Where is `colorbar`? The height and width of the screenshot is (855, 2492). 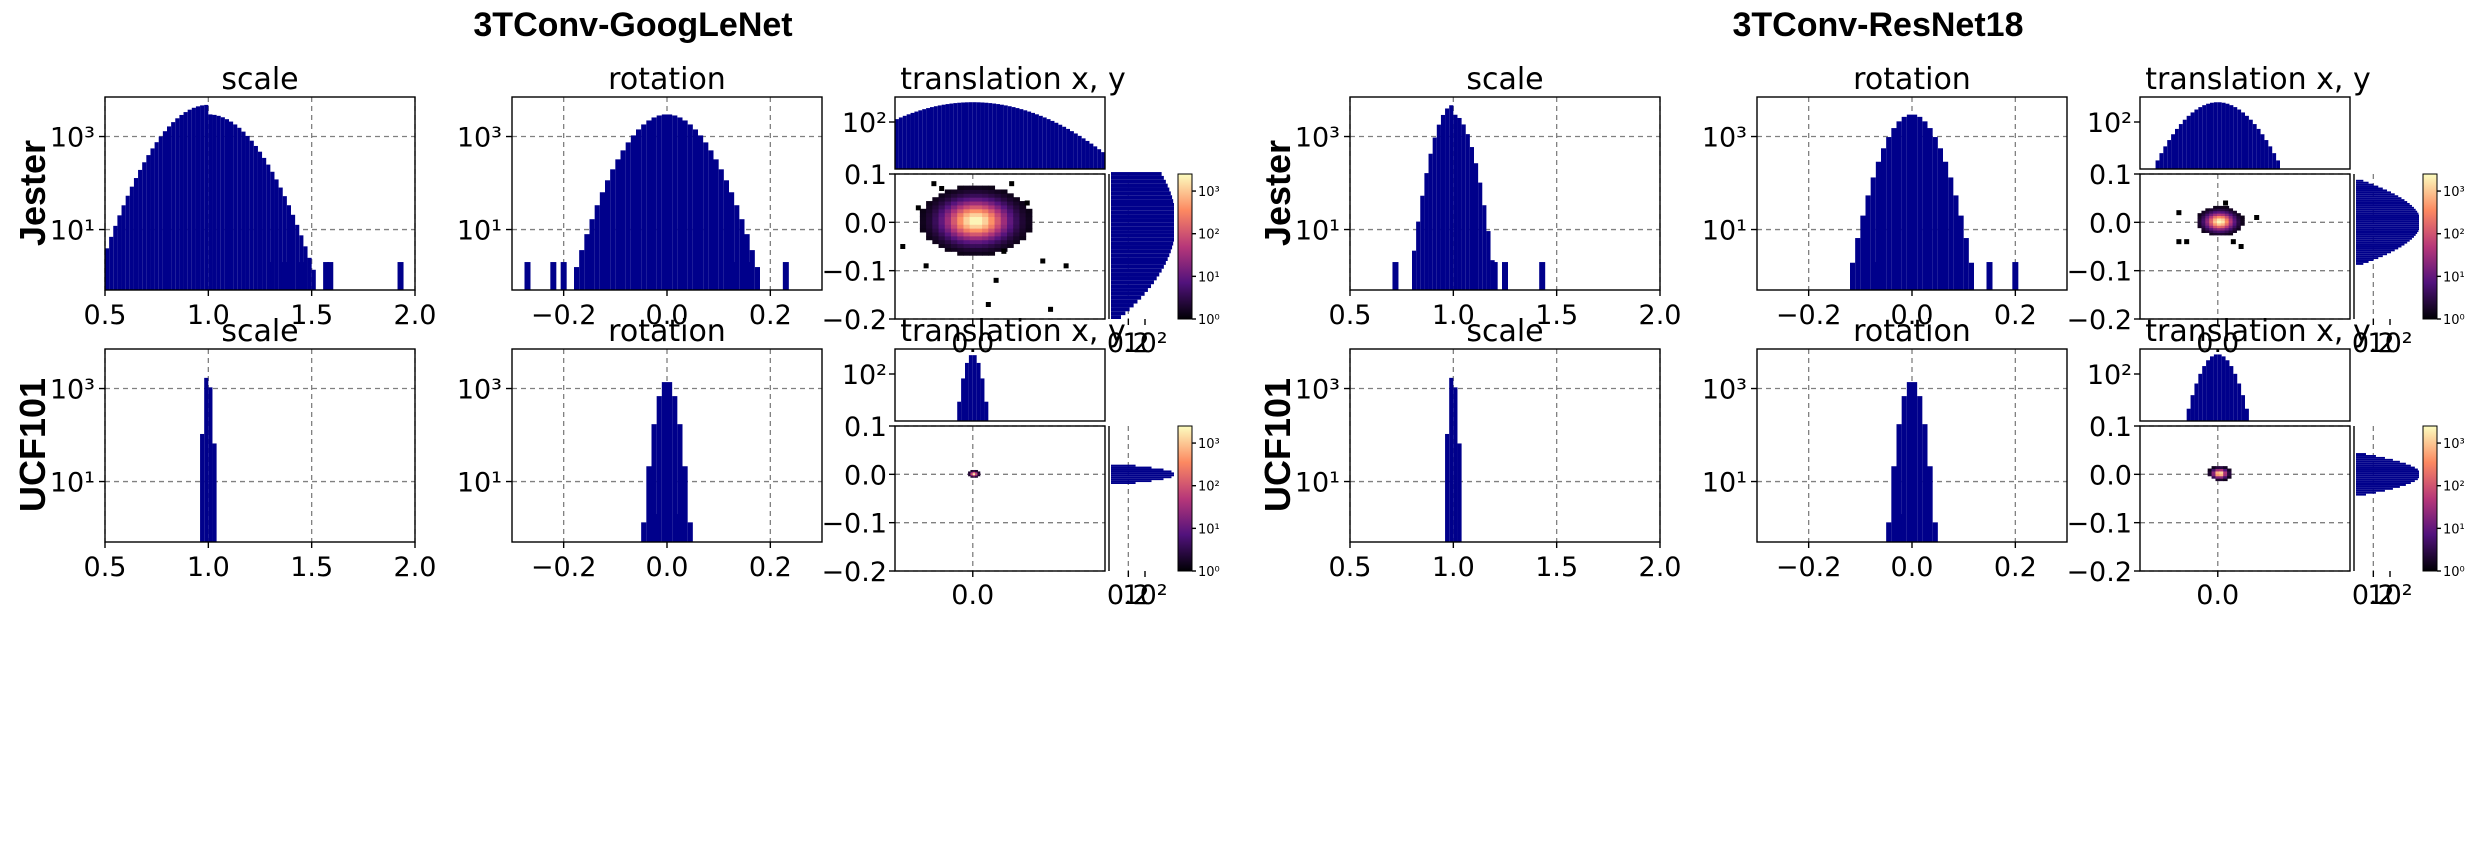 colorbar is located at coordinates (2430, 498).